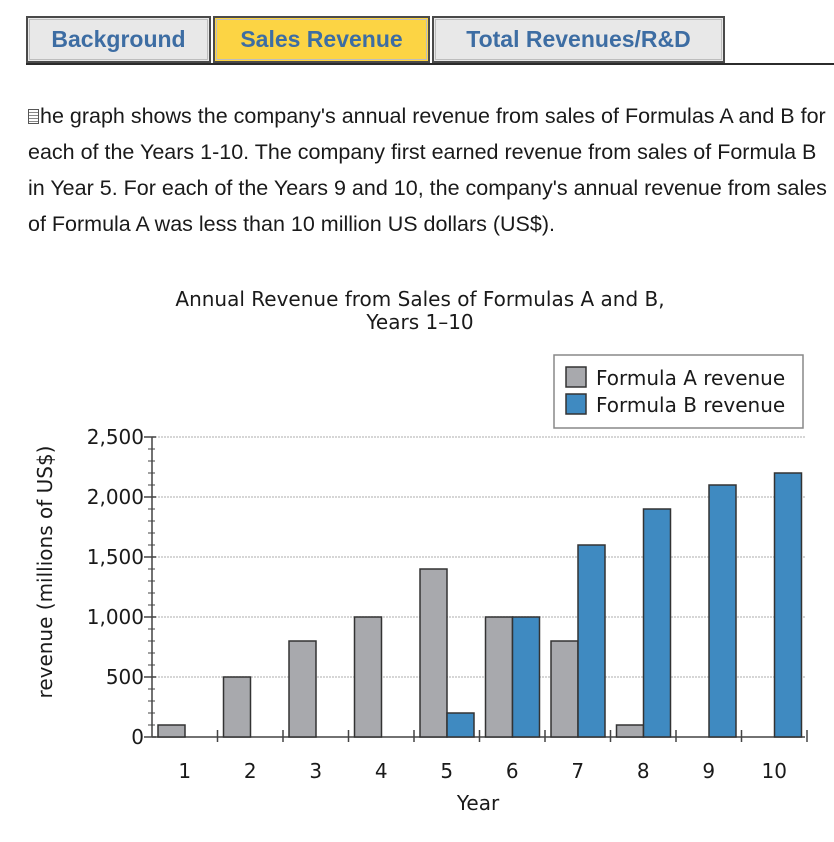 The height and width of the screenshot is (842, 834). I want to click on x-axis: 1 2 3 4 5 6 7 8 9 10, so click(480, 756).